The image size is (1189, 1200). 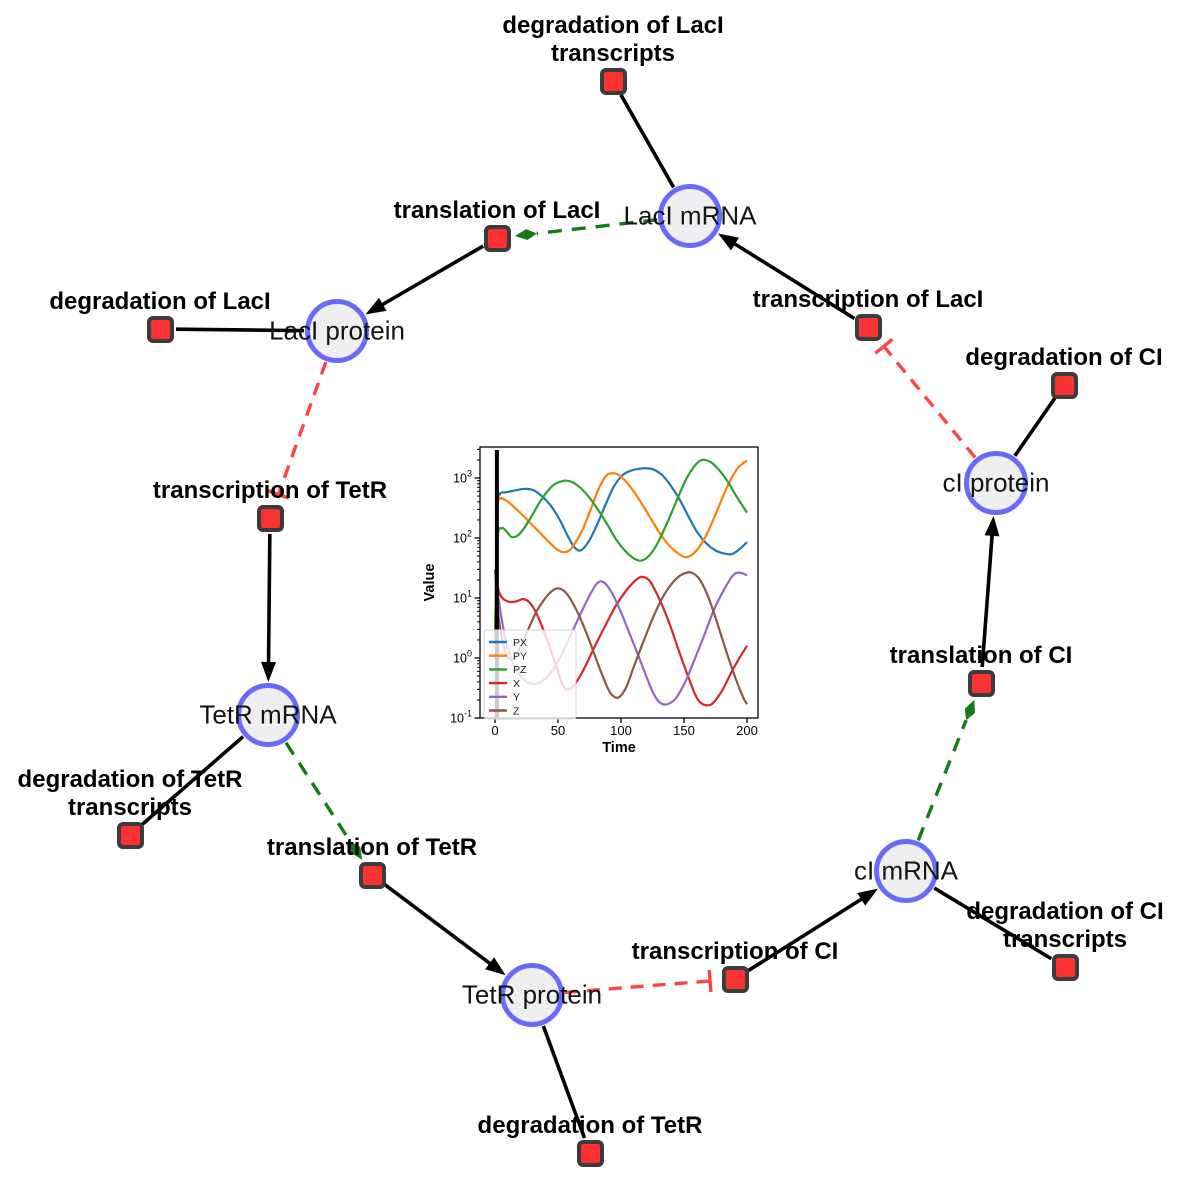 I want to click on y-axis-label: Value, so click(x=430, y=583).